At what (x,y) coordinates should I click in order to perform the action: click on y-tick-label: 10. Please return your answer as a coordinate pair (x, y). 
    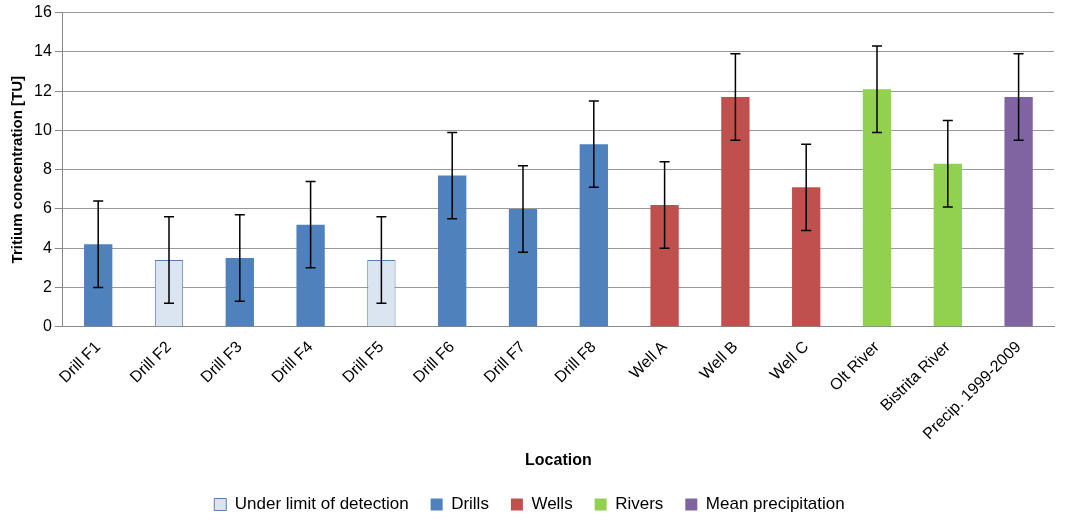
    Looking at the image, I should click on (43, 129).